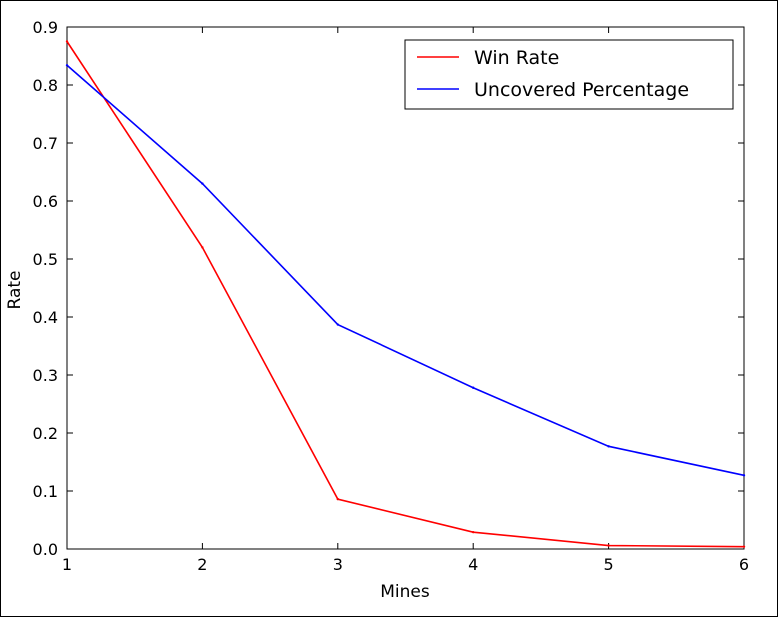 The width and height of the screenshot is (778, 617). I want to click on legend: Win Rate Uncovered Percentage, so click(569, 74).